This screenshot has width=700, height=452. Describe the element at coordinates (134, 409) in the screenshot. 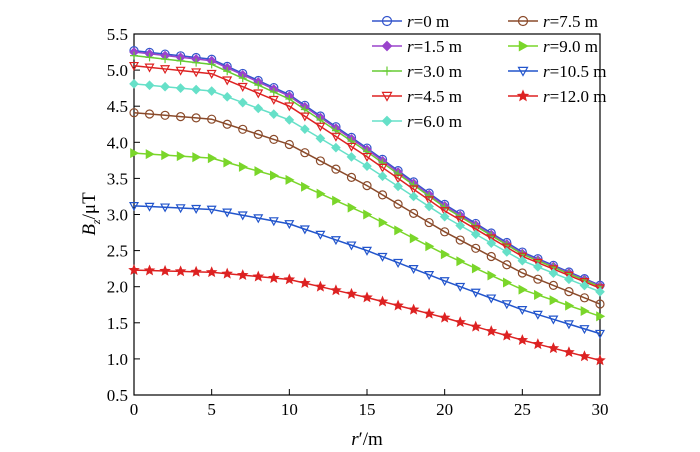

I see `x-tick-label: 0` at that location.